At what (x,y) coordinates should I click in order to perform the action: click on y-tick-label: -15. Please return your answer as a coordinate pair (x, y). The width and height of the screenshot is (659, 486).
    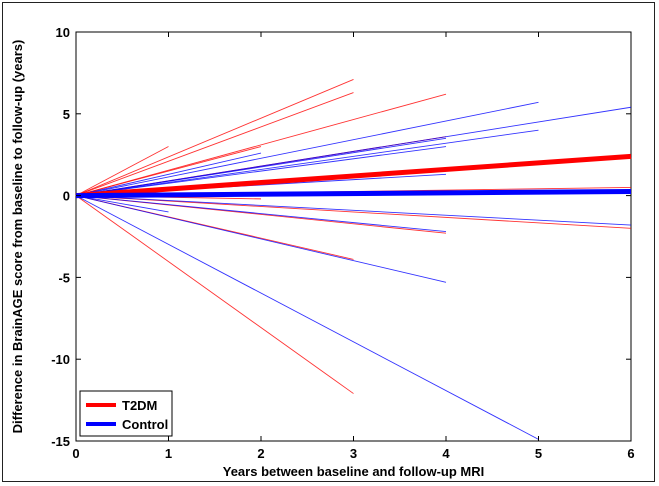
    Looking at the image, I should click on (60, 441).